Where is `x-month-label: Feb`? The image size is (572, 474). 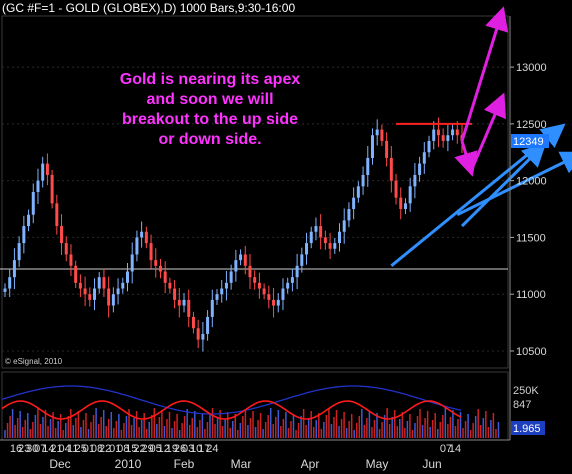 x-month-label: Feb is located at coordinates (184, 464).